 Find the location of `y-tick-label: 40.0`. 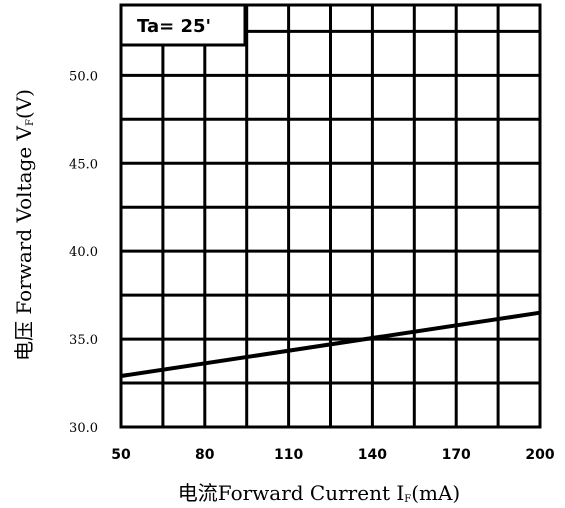

y-tick-label: 40.0 is located at coordinates (83, 252).